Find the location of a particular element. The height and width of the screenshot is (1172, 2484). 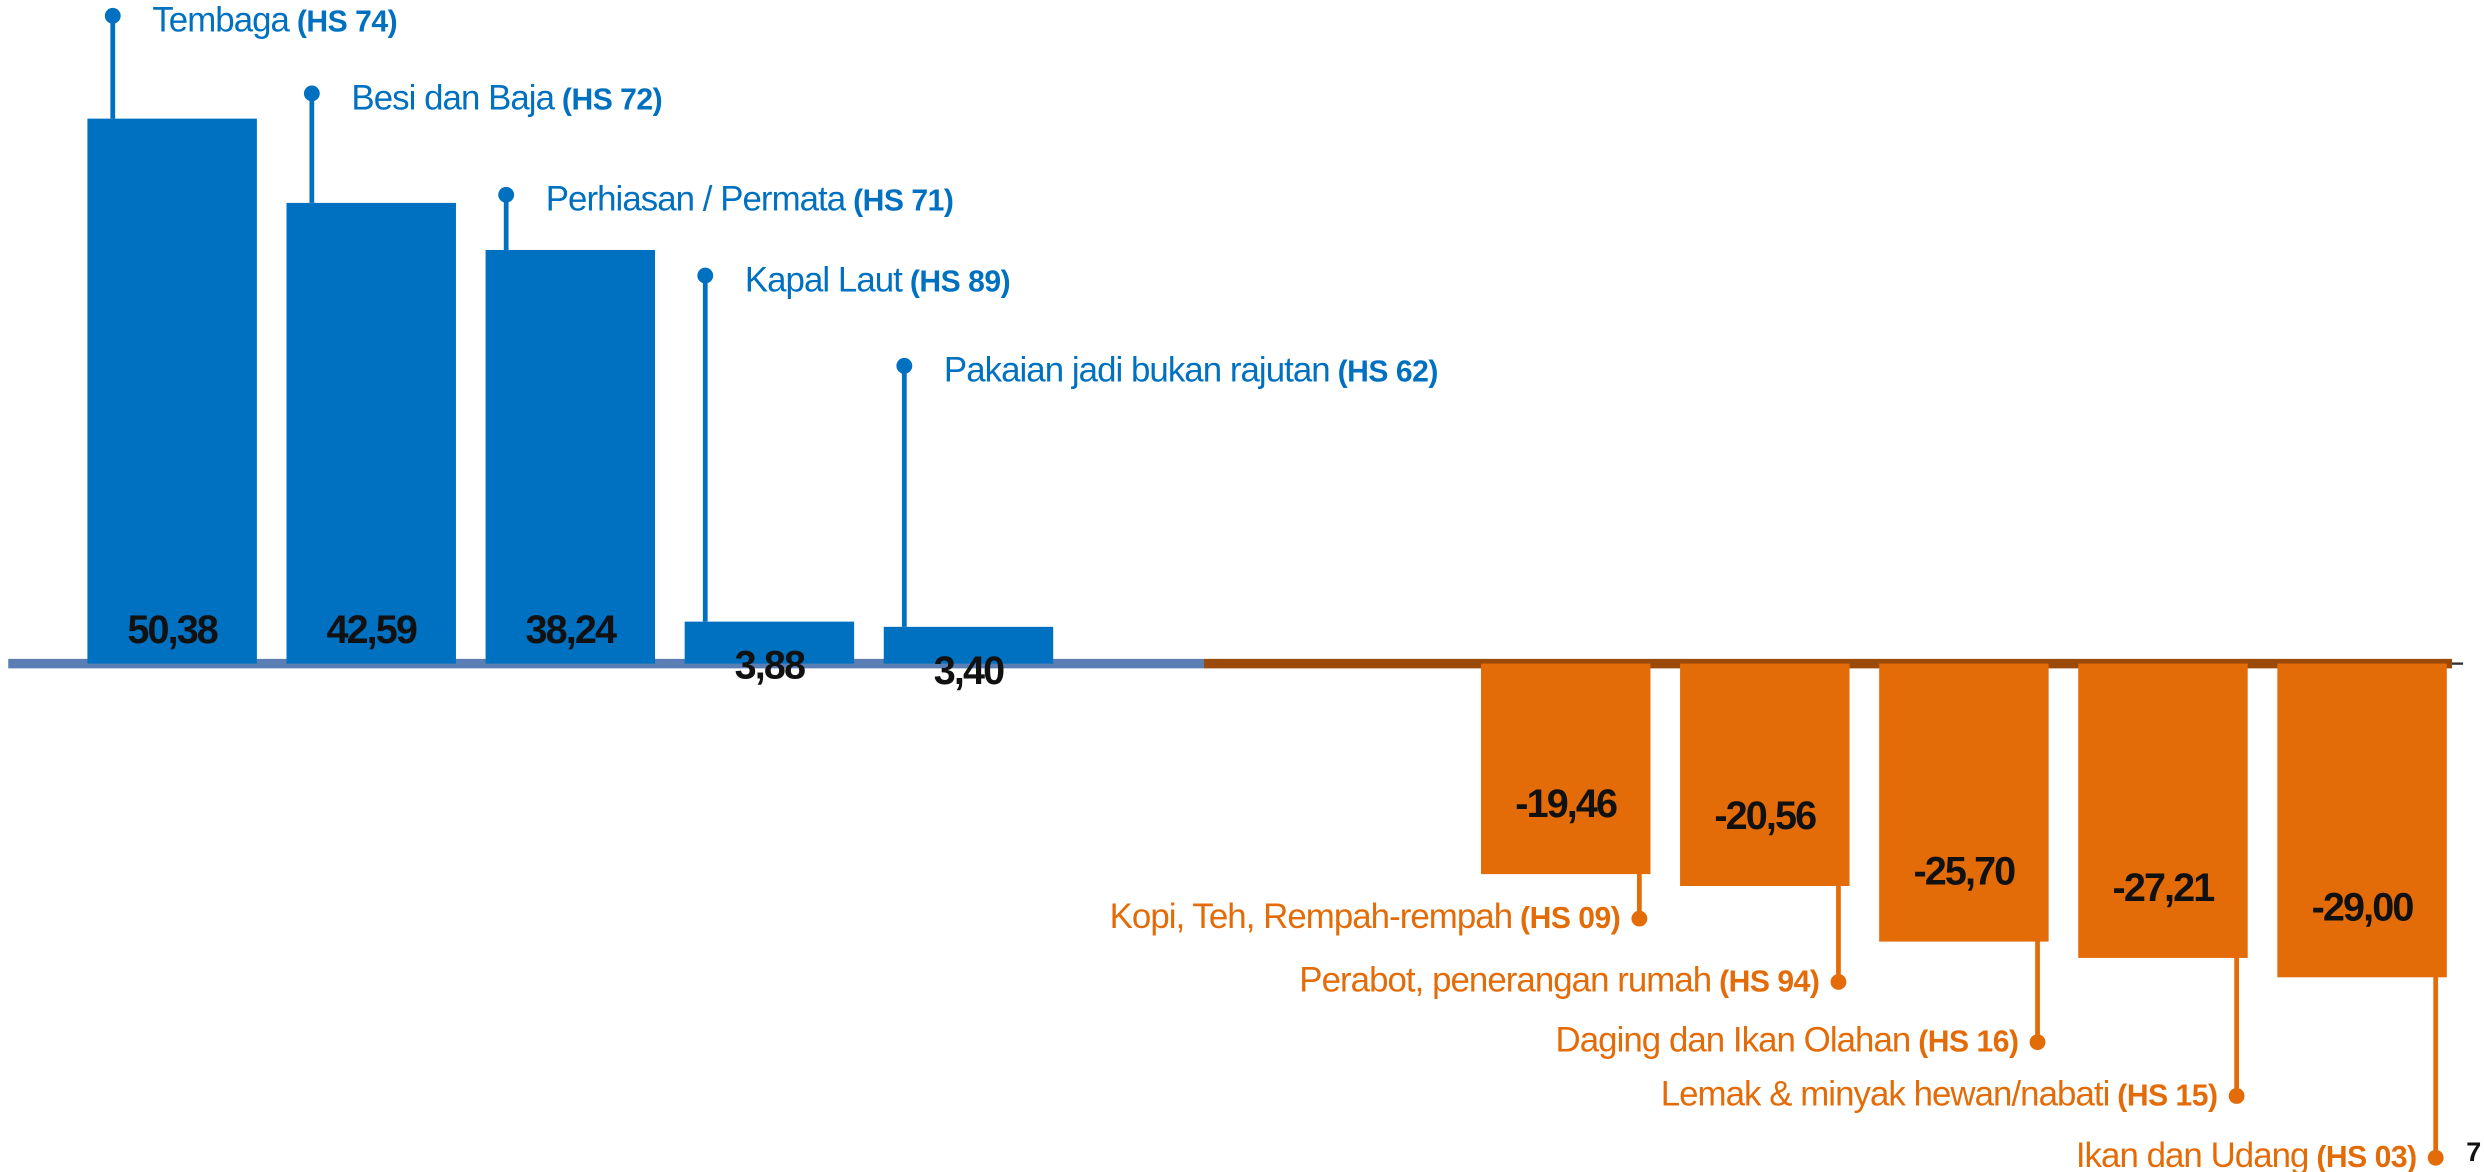

category-code: (HS 89) is located at coordinates (960, 281).